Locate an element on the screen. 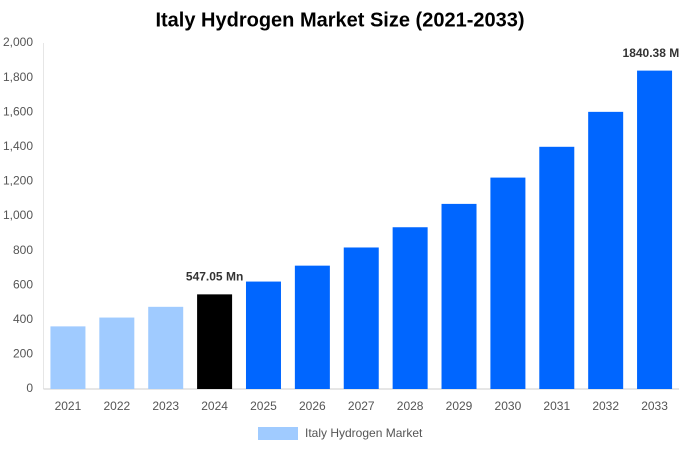 The height and width of the screenshot is (450, 680). x-tick-label: 2023 is located at coordinates (165, 406).